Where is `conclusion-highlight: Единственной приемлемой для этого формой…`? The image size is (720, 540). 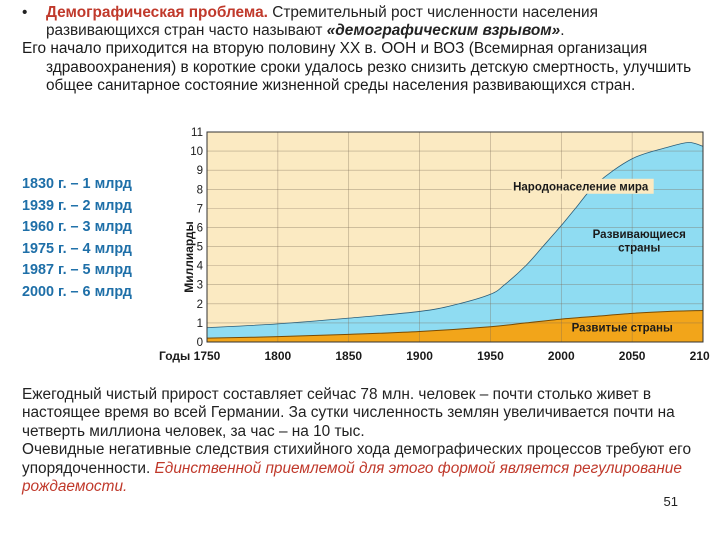 conclusion-highlight: Единственной приемлемой для этого формой… is located at coordinates (352, 477).